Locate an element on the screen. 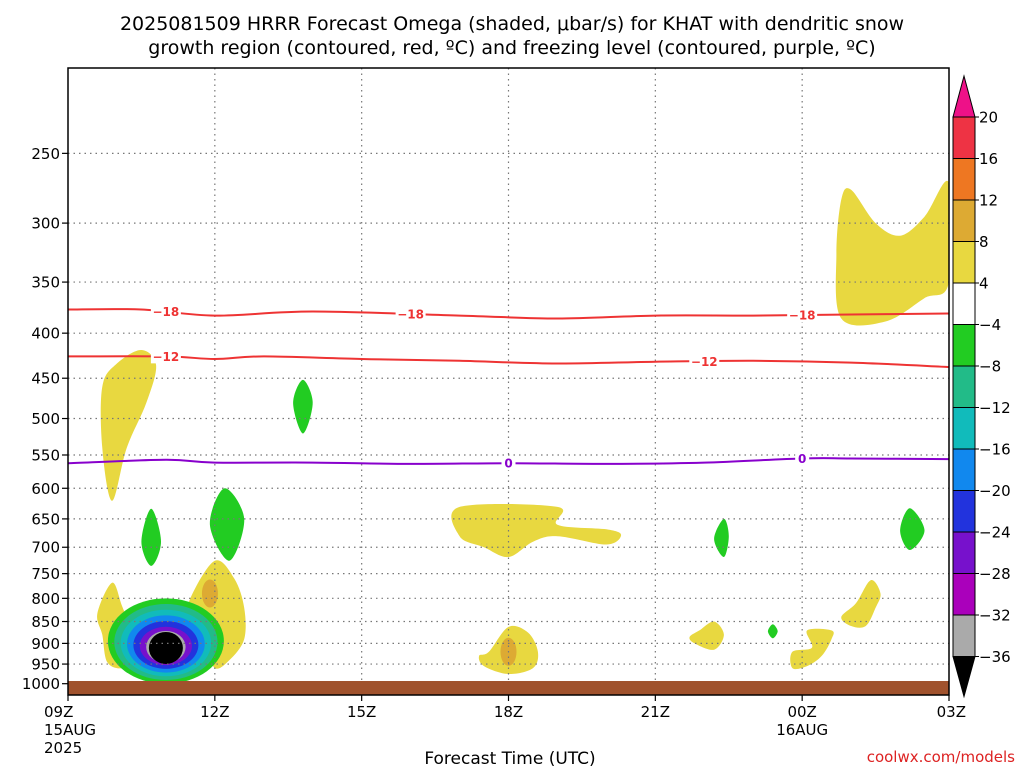  x-tick-year-label: 2025 is located at coordinates (63, 748).